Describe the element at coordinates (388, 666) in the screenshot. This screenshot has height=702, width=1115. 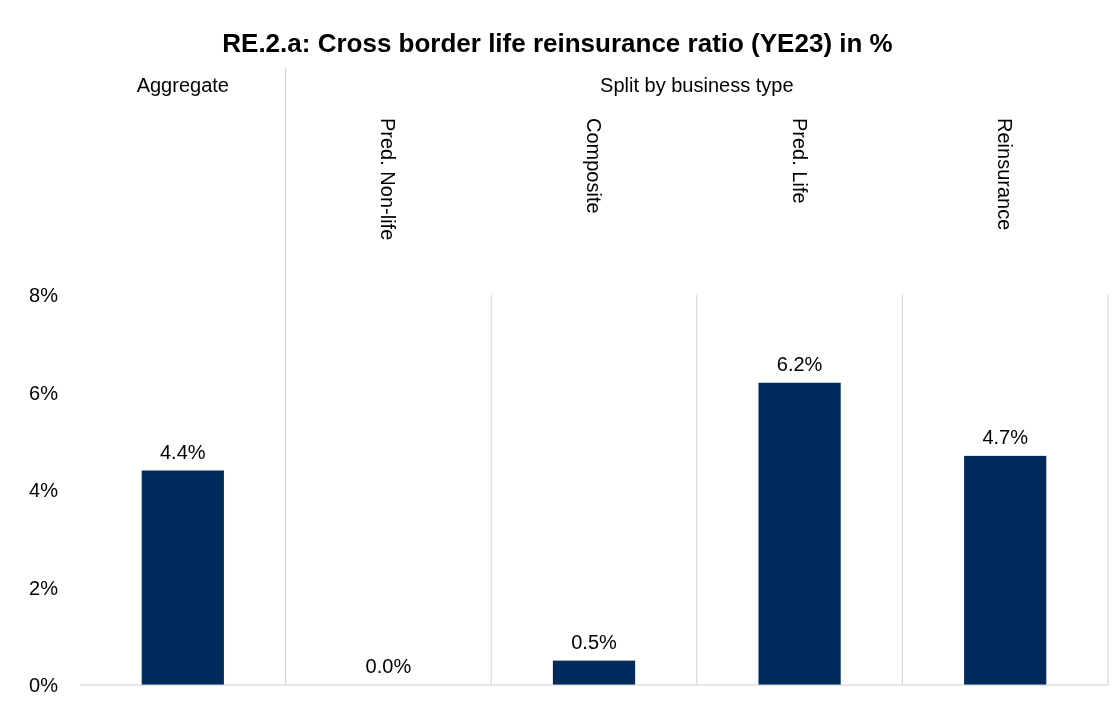
I see `data-label: 0.0%` at that location.